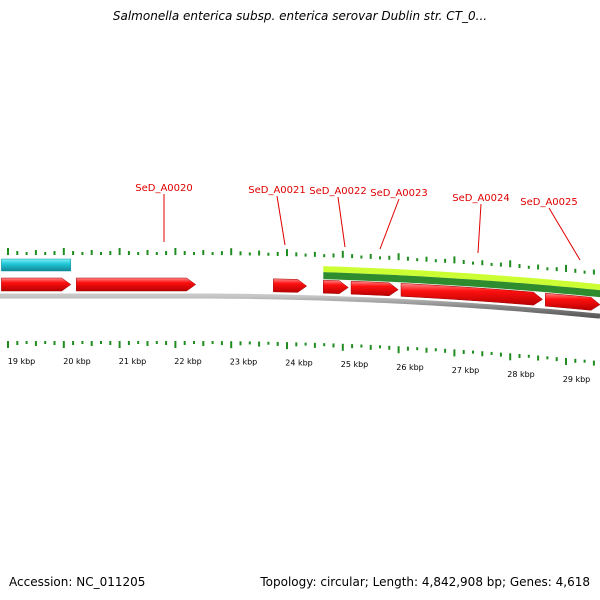 This screenshot has width=600, height=600. What do you see at coordinates (399, 193) in the screenshot?
I see `gene-label-sed-a0023: SeD_A0023` at bounding box center [399, 193].